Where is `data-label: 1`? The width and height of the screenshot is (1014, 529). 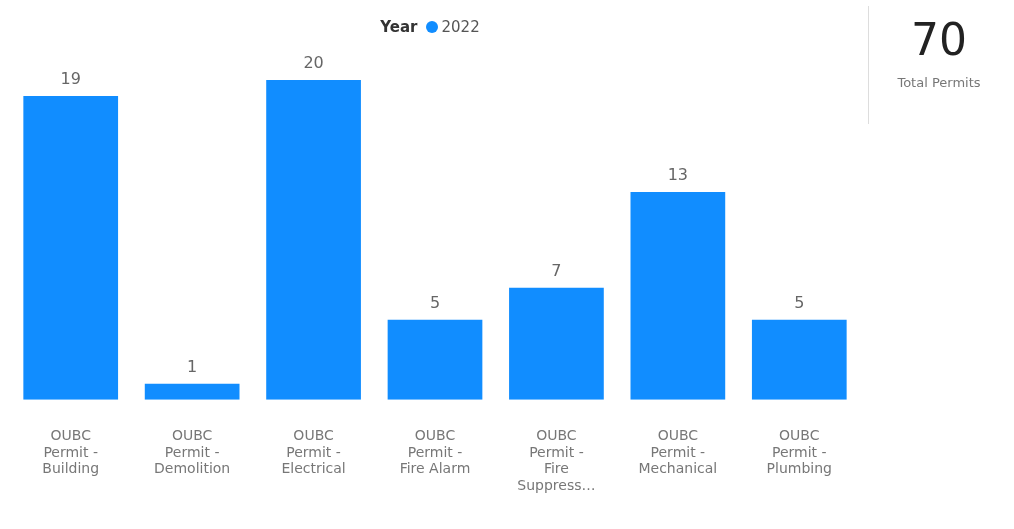 data-label: 1 is located at coordinates (192, 366).